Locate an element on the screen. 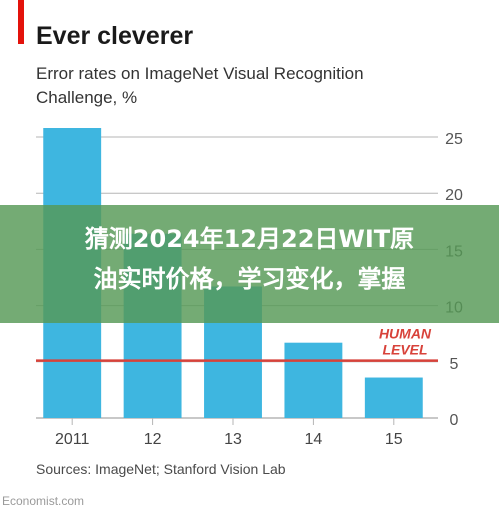  source-note: Sources: ImageNet; Stanford Vision Lab is located at coordinates (161, 469).